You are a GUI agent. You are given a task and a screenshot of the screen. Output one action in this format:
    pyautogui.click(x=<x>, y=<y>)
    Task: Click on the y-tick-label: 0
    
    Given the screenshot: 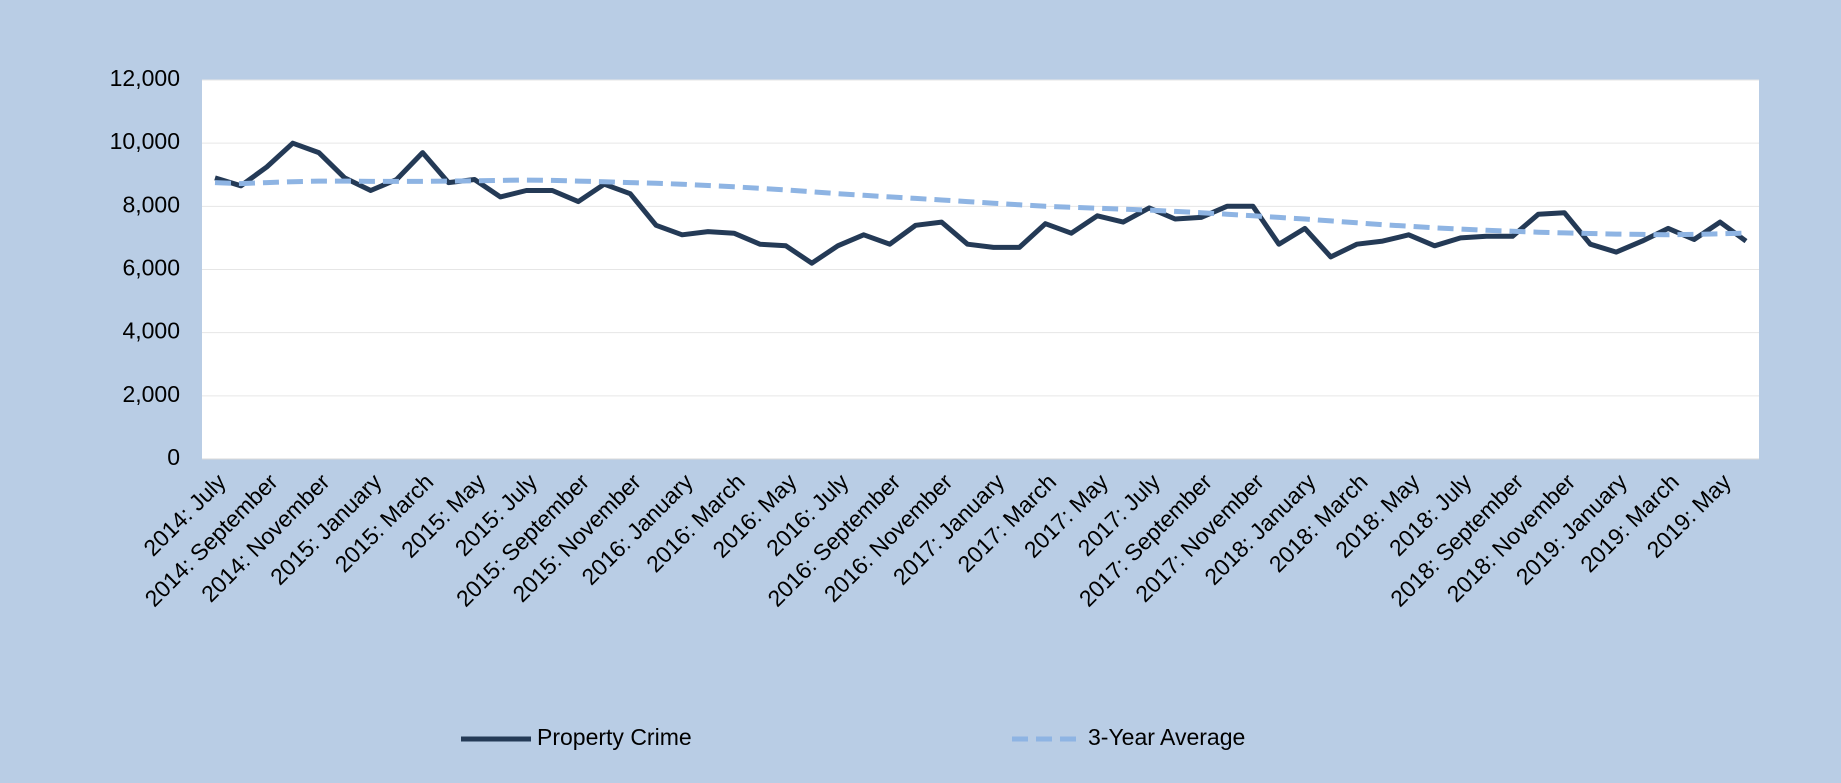 What is the action you would take?
    pyautogui.click(x=173, y=457)
    